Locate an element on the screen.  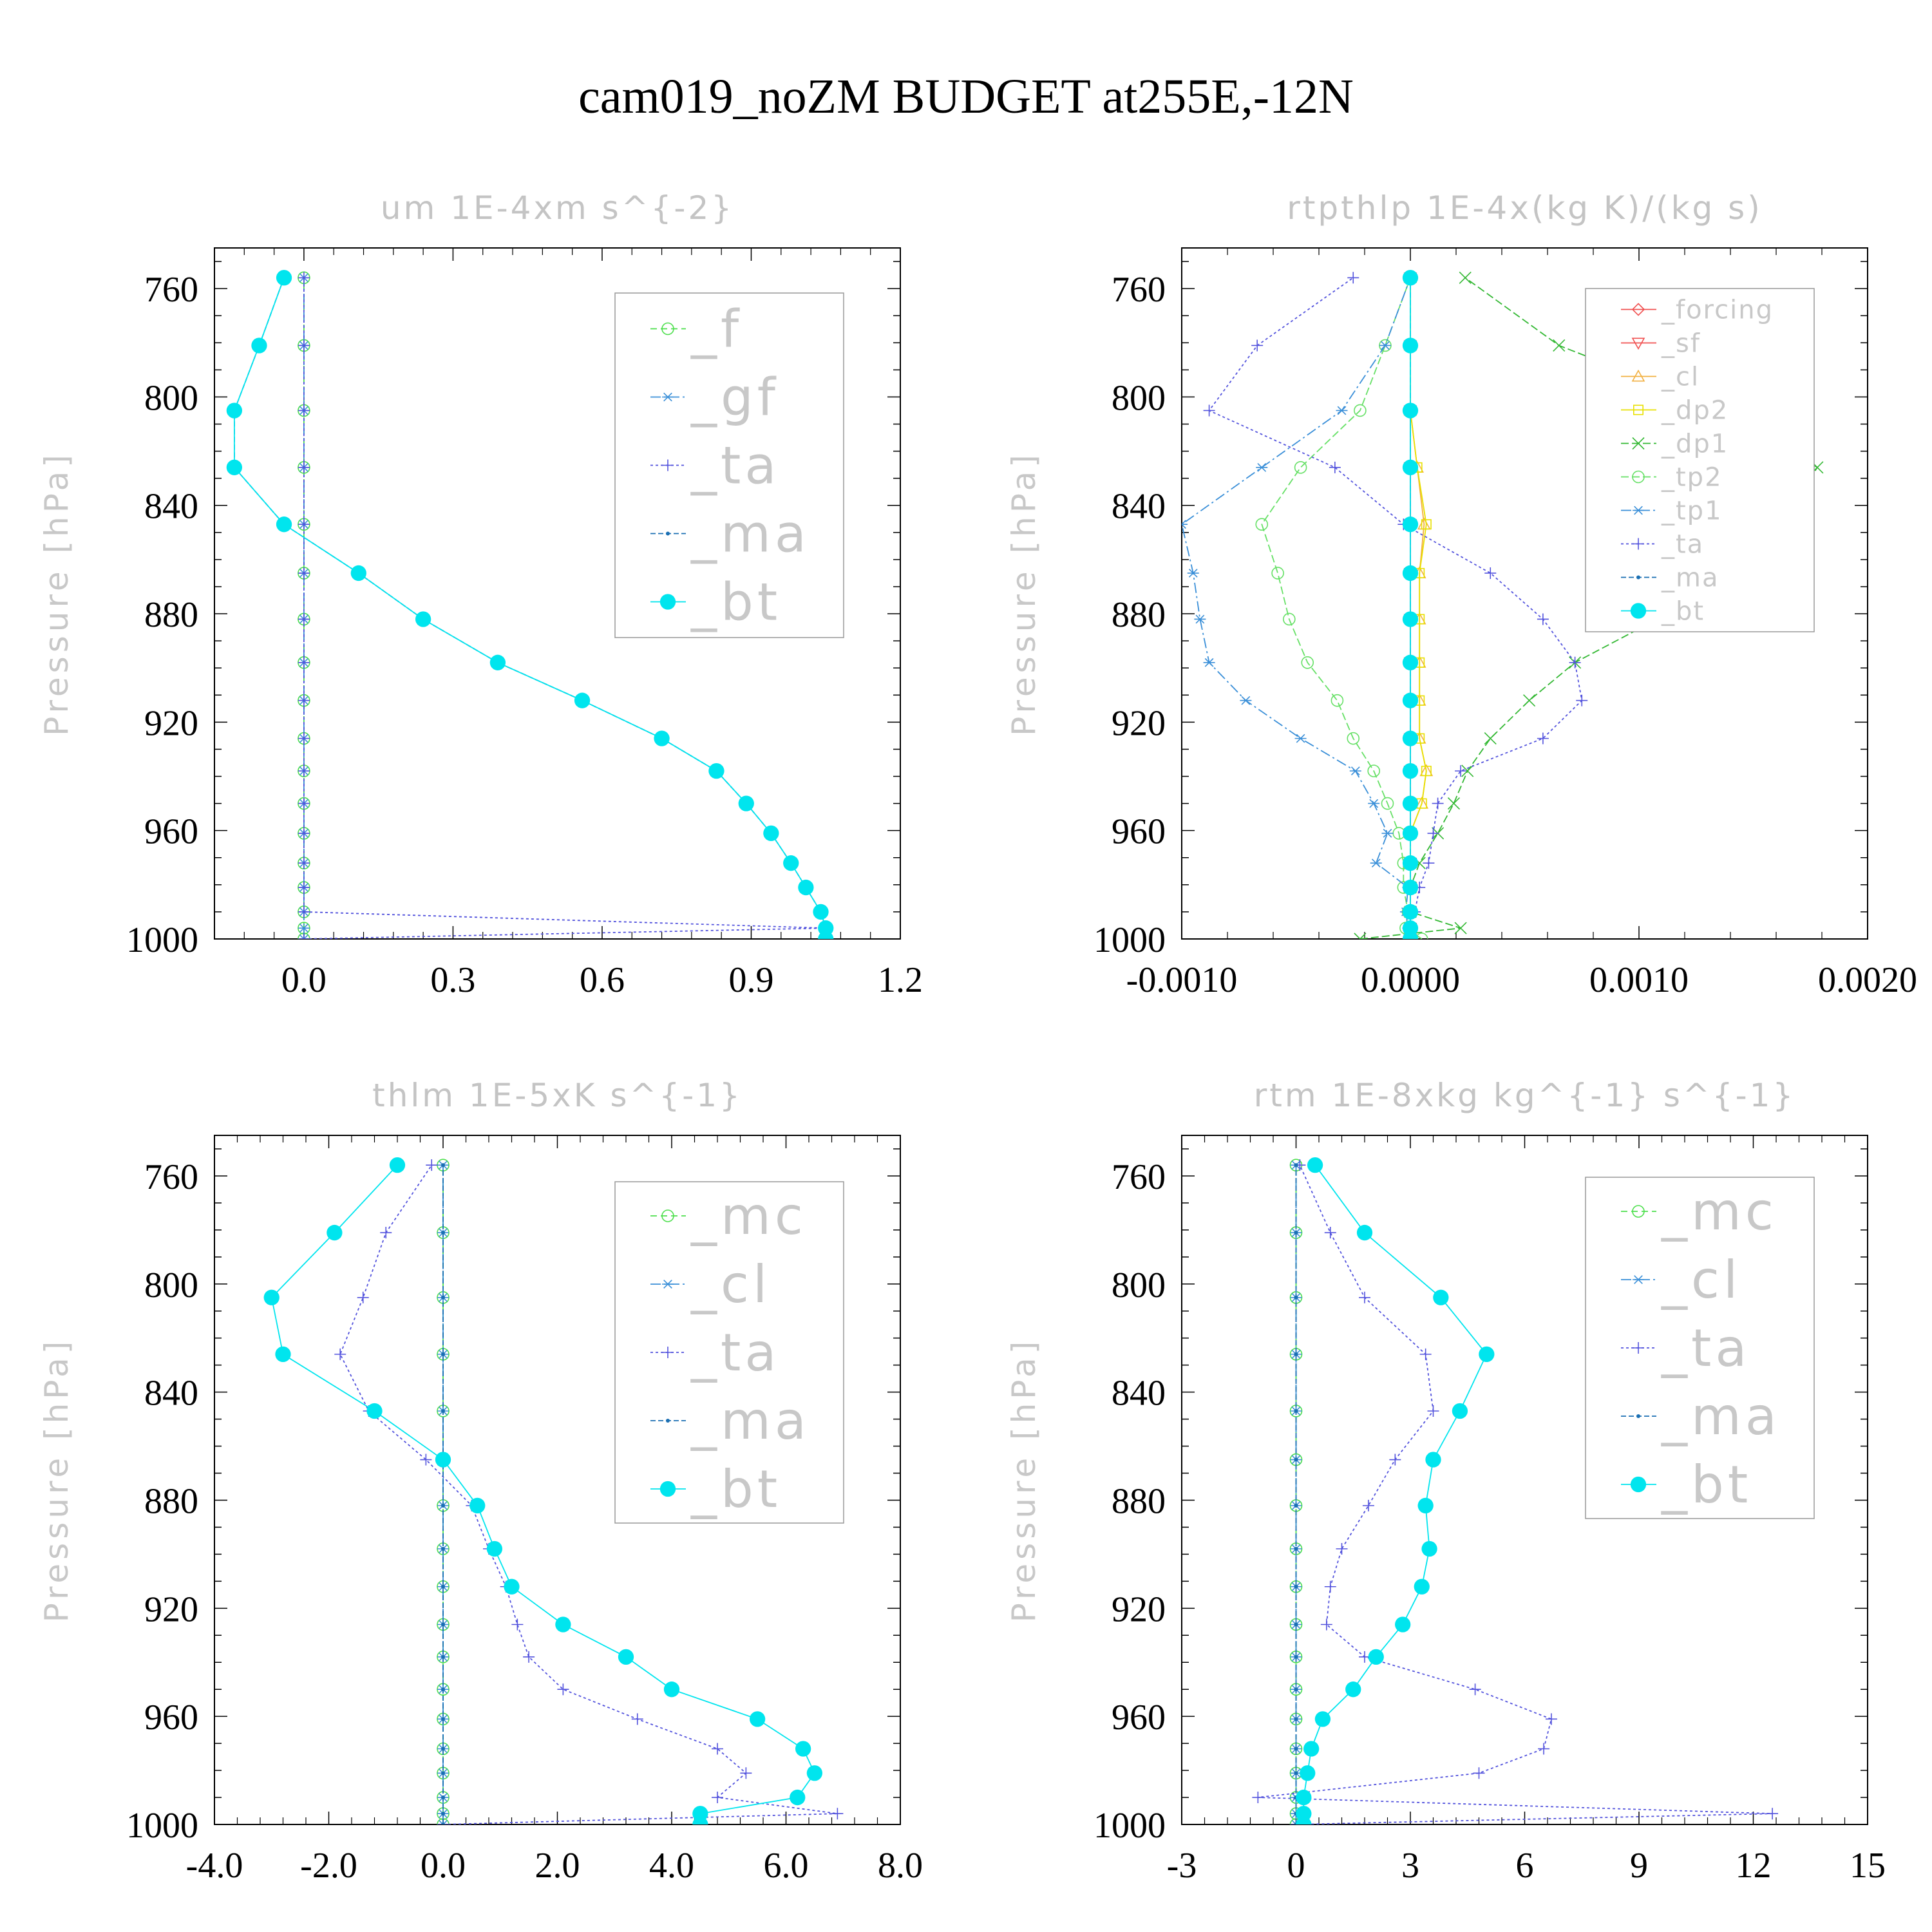
legend-box is located at coordinates (729, 465).